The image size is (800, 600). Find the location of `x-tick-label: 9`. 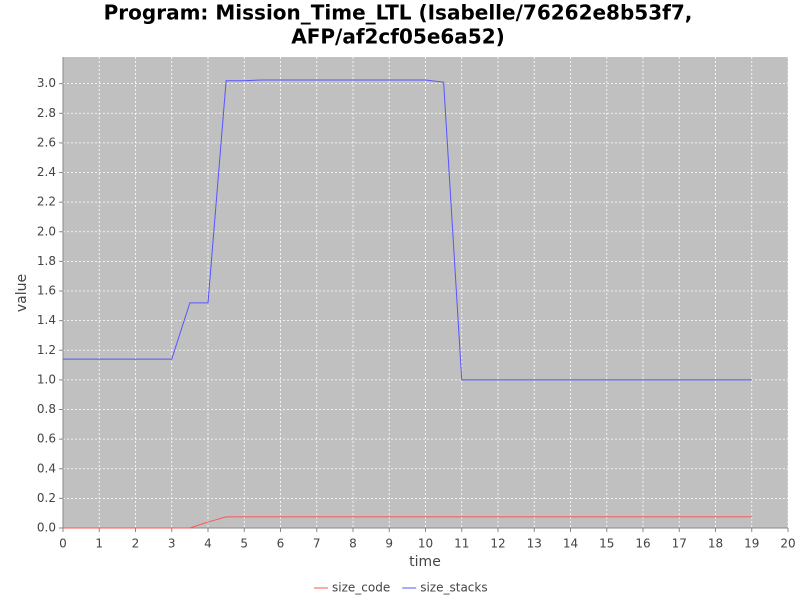

x-tick-label: 9 is located at coordinates (389, 544).